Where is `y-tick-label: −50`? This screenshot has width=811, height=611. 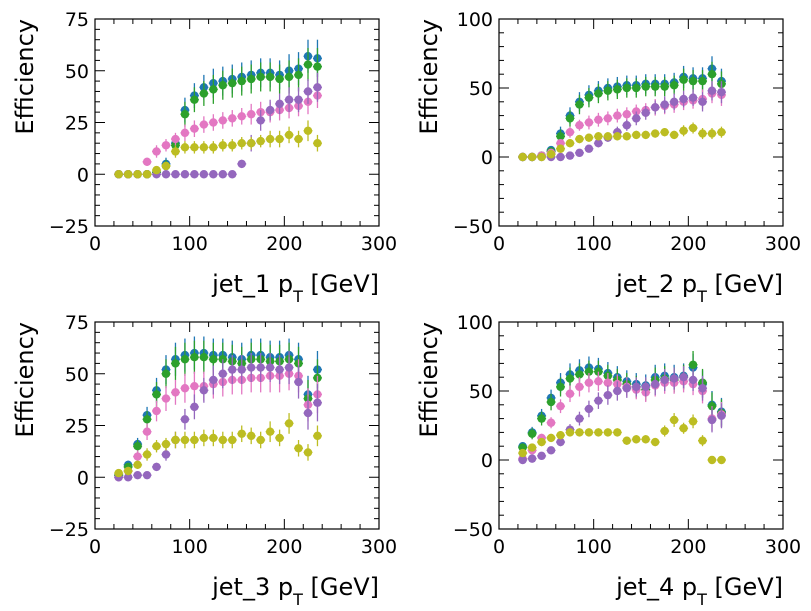 y-tick-label: −50 is located at coordinates (473, 227).